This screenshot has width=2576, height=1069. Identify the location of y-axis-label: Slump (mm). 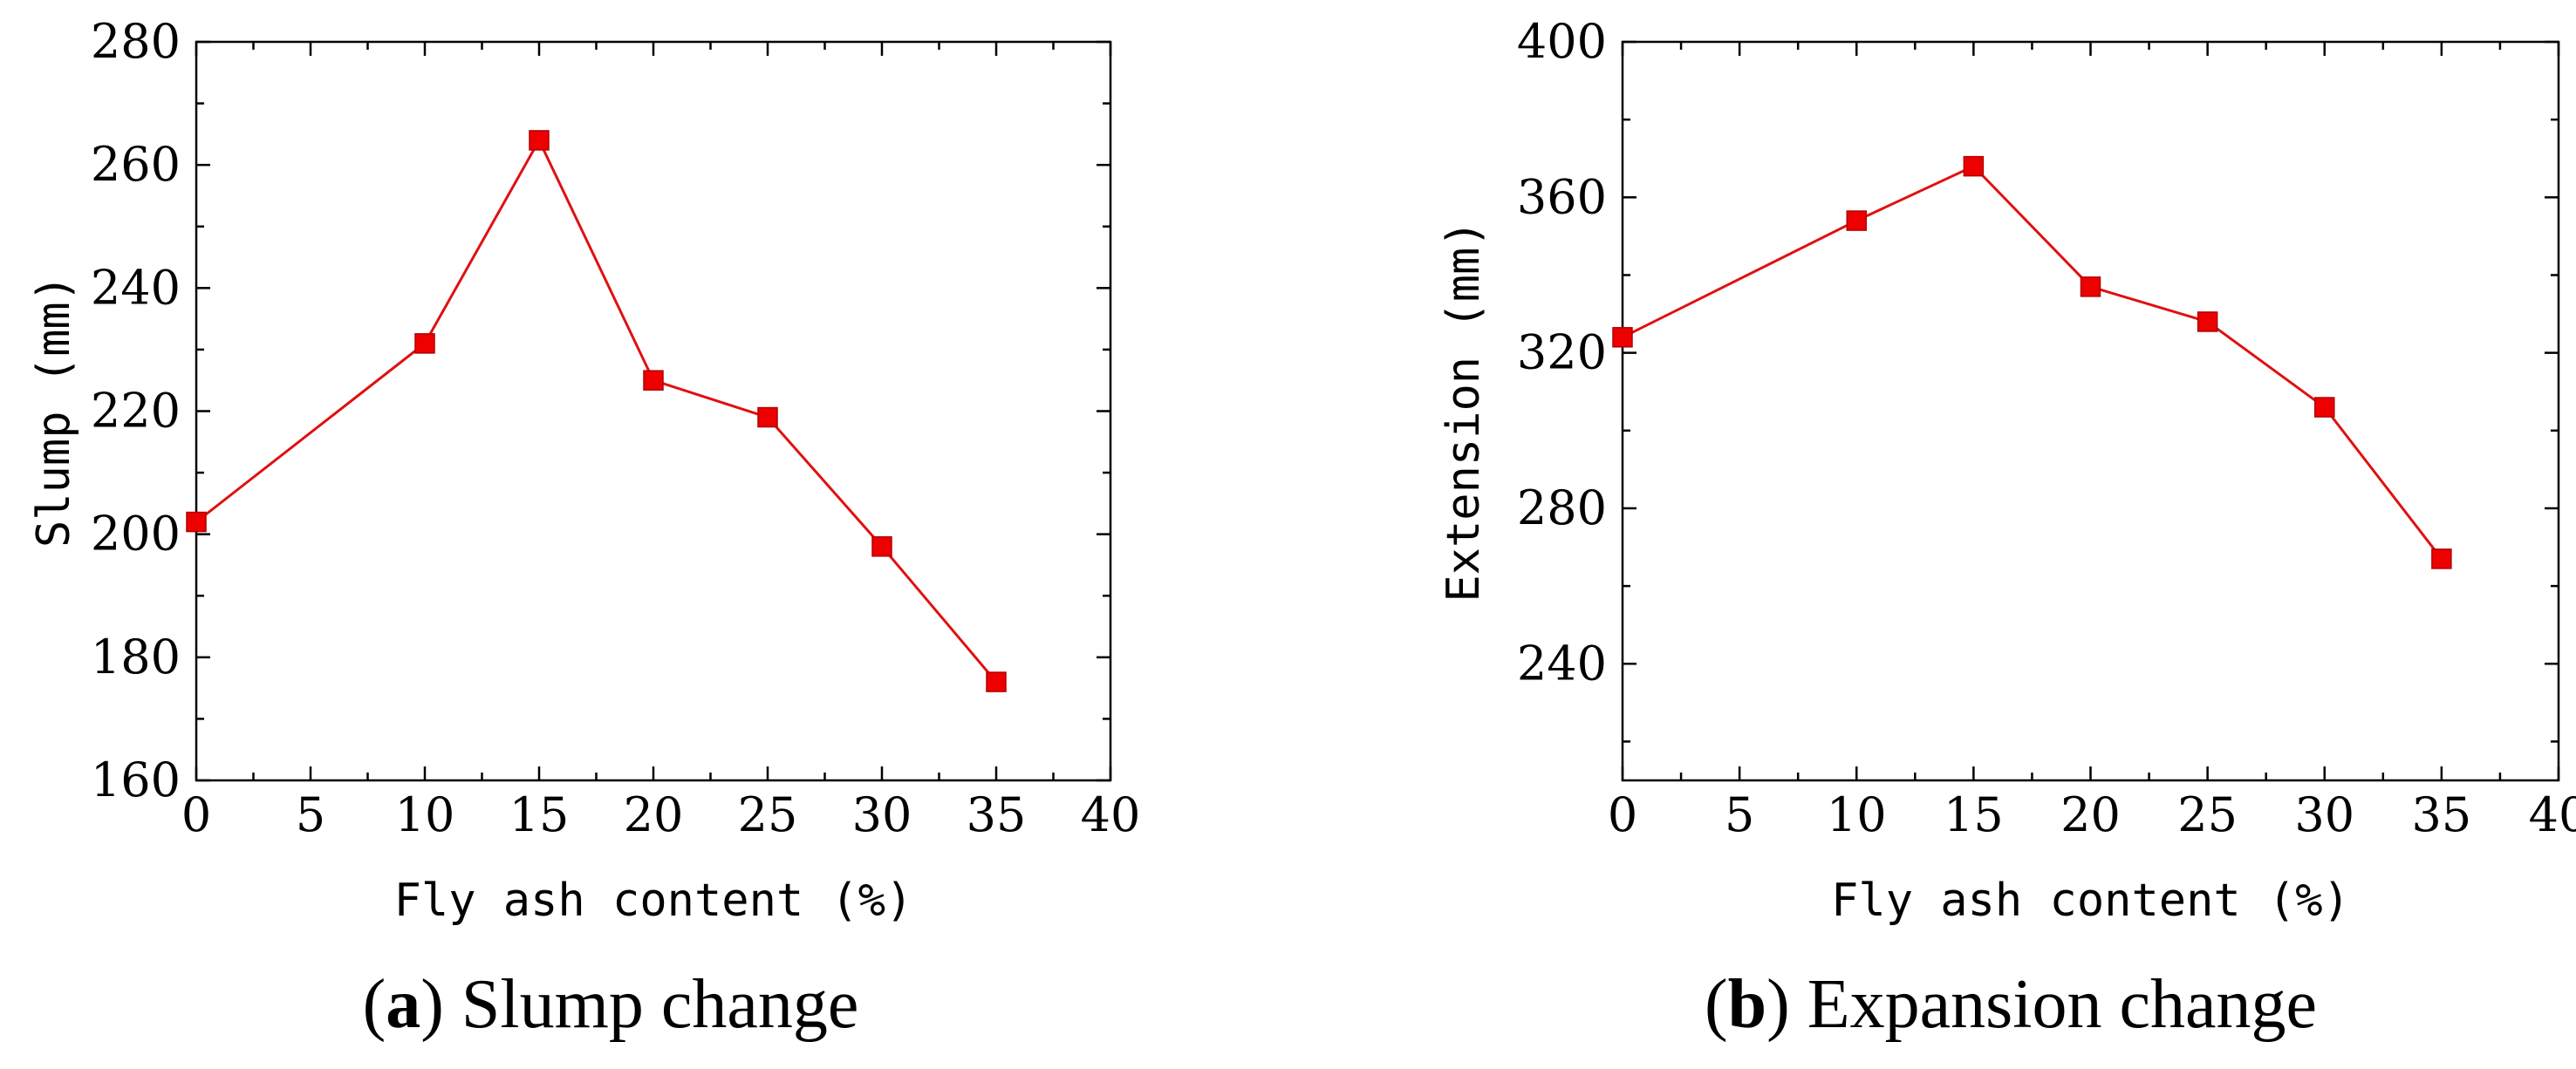
(54, 411).